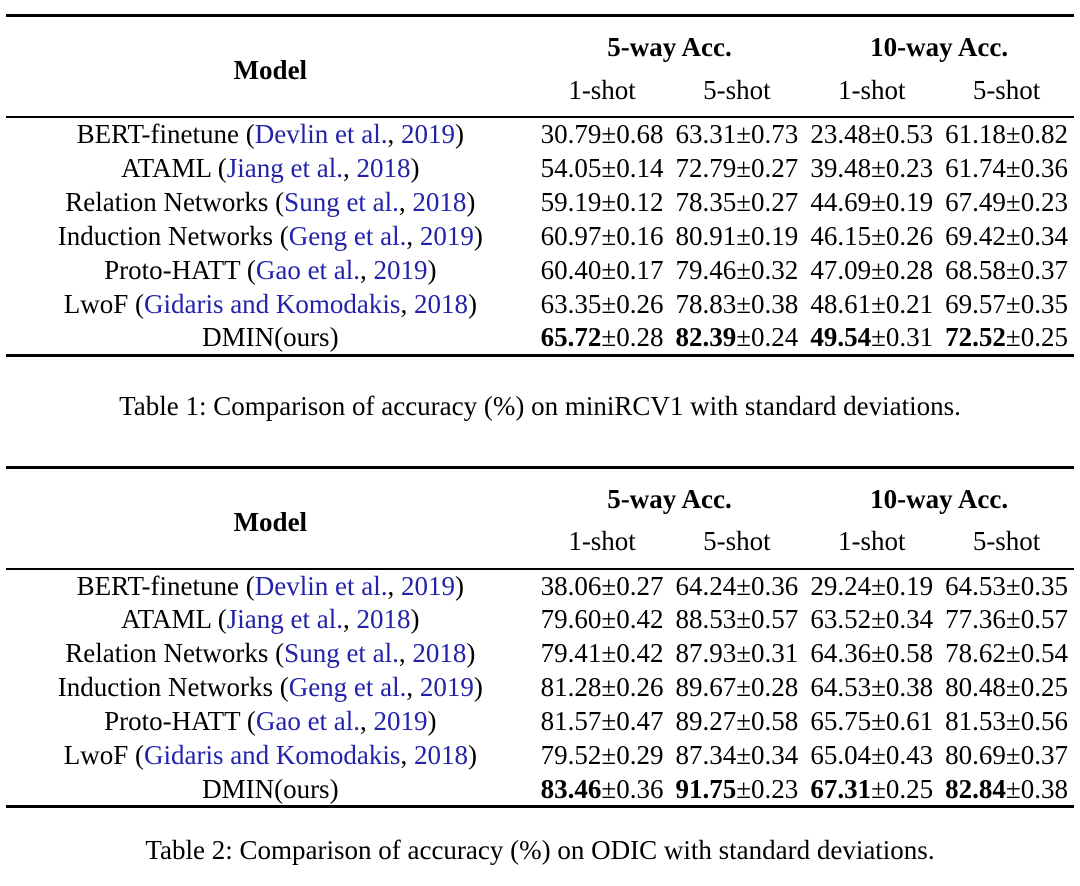  I want to click on accuracy-cell-10way-1shot: 46.15±0.26, so click(871, 236).